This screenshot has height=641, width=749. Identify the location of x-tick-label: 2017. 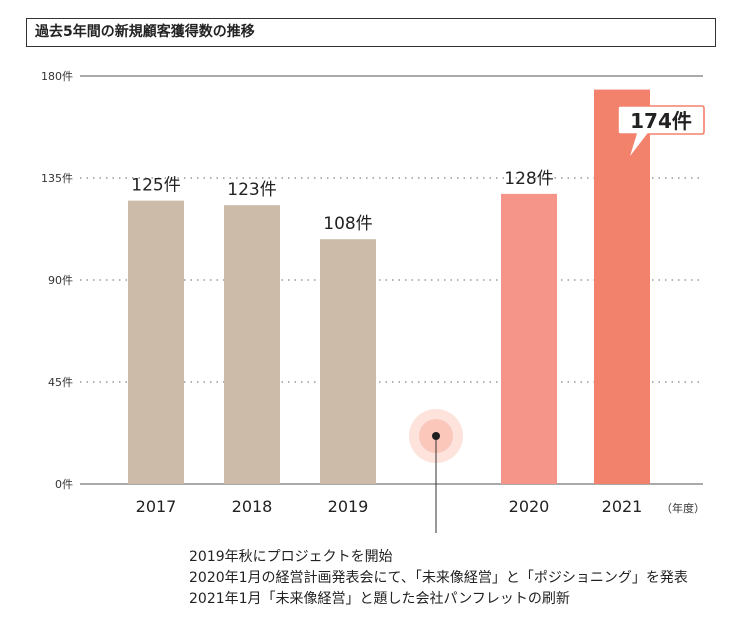
(156, 506).